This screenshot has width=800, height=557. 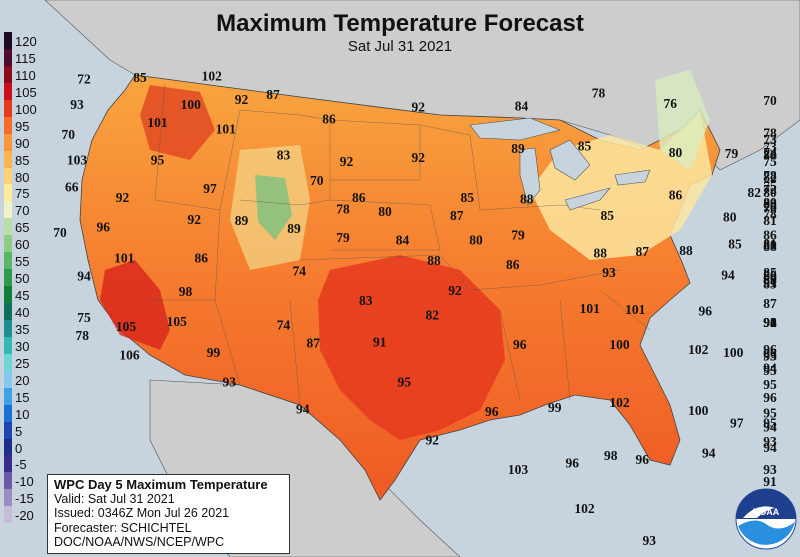 I want to click on legend-row: -5, so click(x=23, y=463).